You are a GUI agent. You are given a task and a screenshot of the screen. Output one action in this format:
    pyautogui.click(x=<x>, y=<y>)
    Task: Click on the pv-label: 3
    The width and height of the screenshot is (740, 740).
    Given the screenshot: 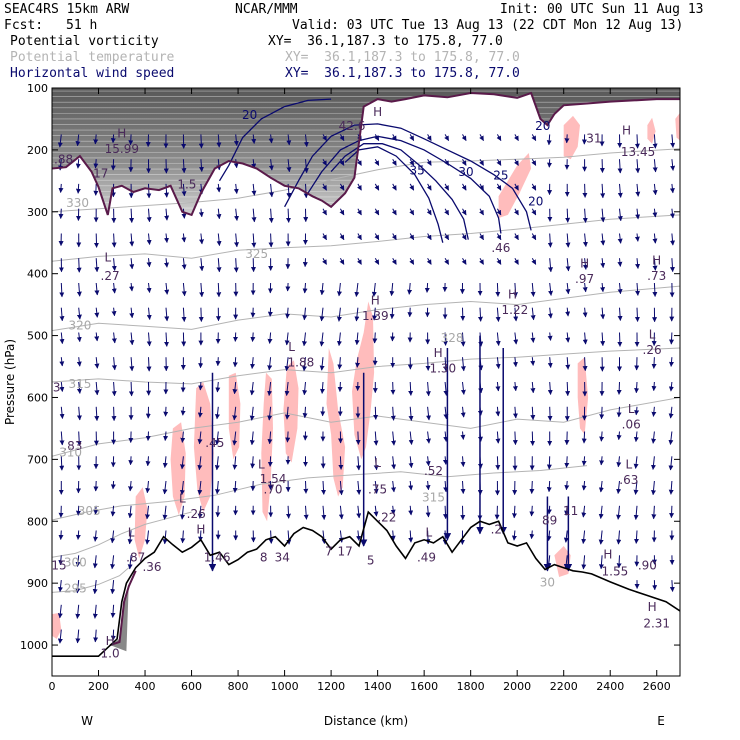 What is the action you would take?
    pyautogui.click(x=57, y=387)
    